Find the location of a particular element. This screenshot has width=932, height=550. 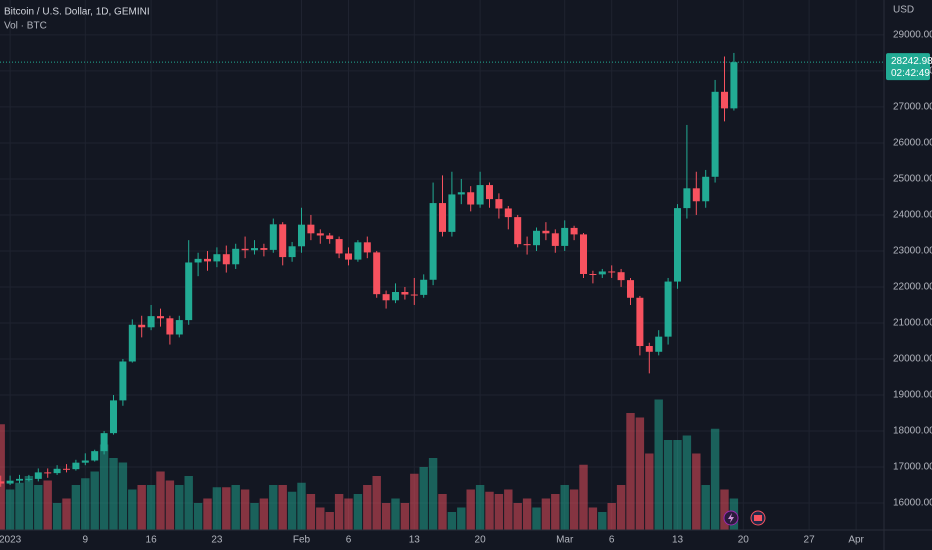

x-tick-label: 13 is located at coordinates (678, 540).